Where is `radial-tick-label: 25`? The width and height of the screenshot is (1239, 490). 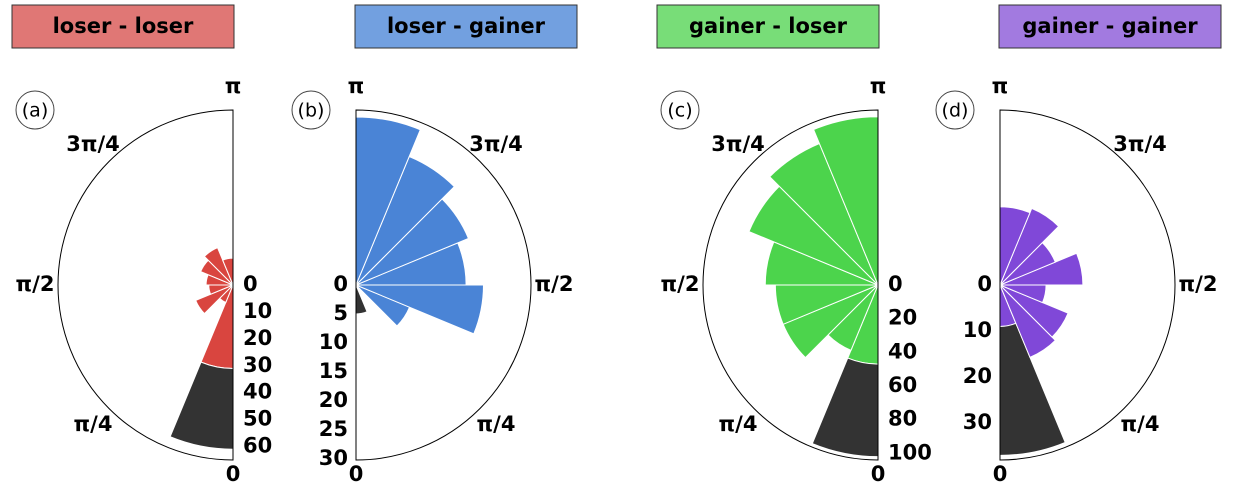 radial-tick-label: 25 is located at coordinates (333, 429).